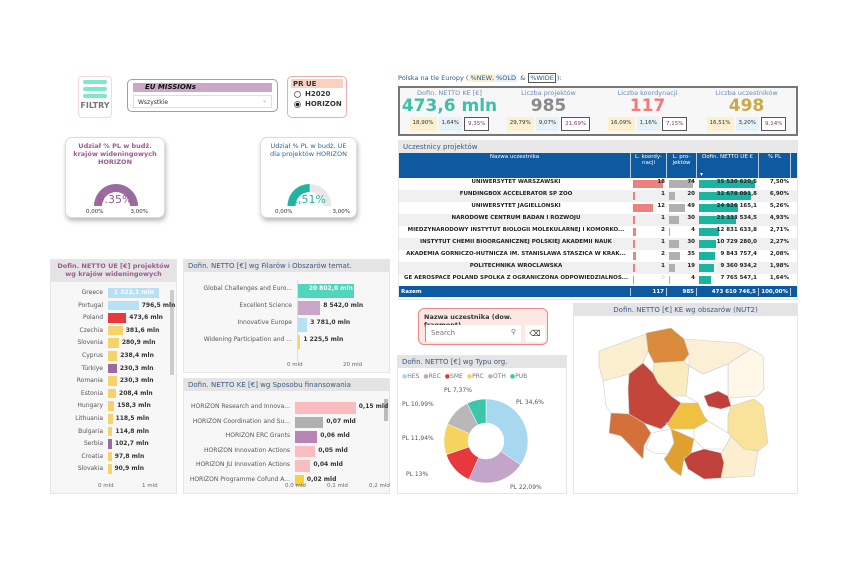  I want to click on column-header: Nazwa uczestnika, so click(515, 165).